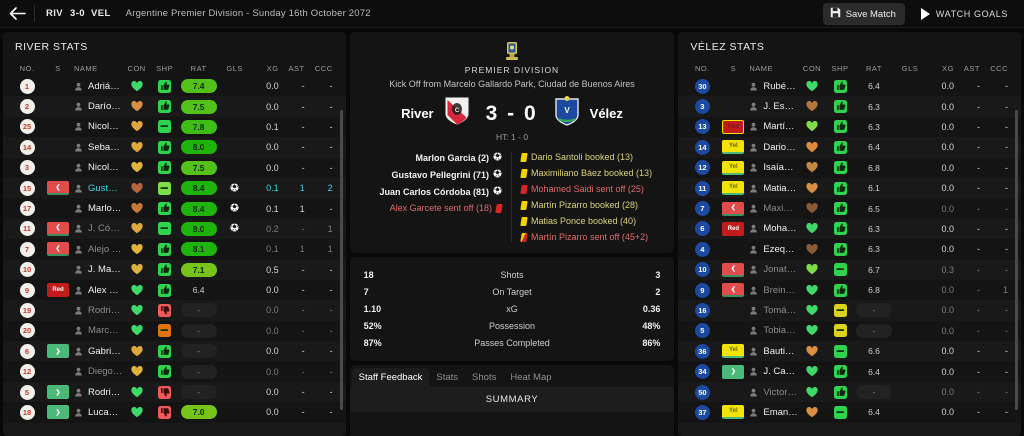 This screenshot has width=1024, height=436. I want to click on player-name-cell: Dario Santoli, so click(773, 147).